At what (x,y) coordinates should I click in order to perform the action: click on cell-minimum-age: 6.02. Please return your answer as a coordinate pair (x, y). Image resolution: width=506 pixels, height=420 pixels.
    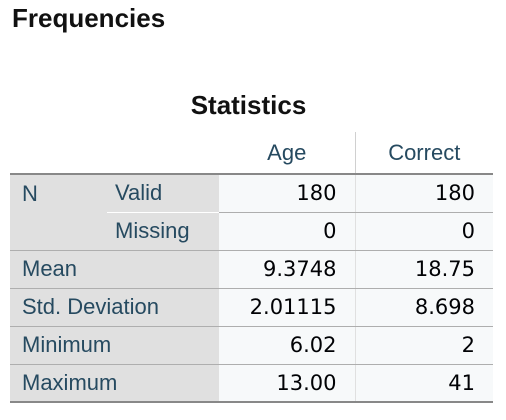
    Looking at the image, I should click on (287, 345).